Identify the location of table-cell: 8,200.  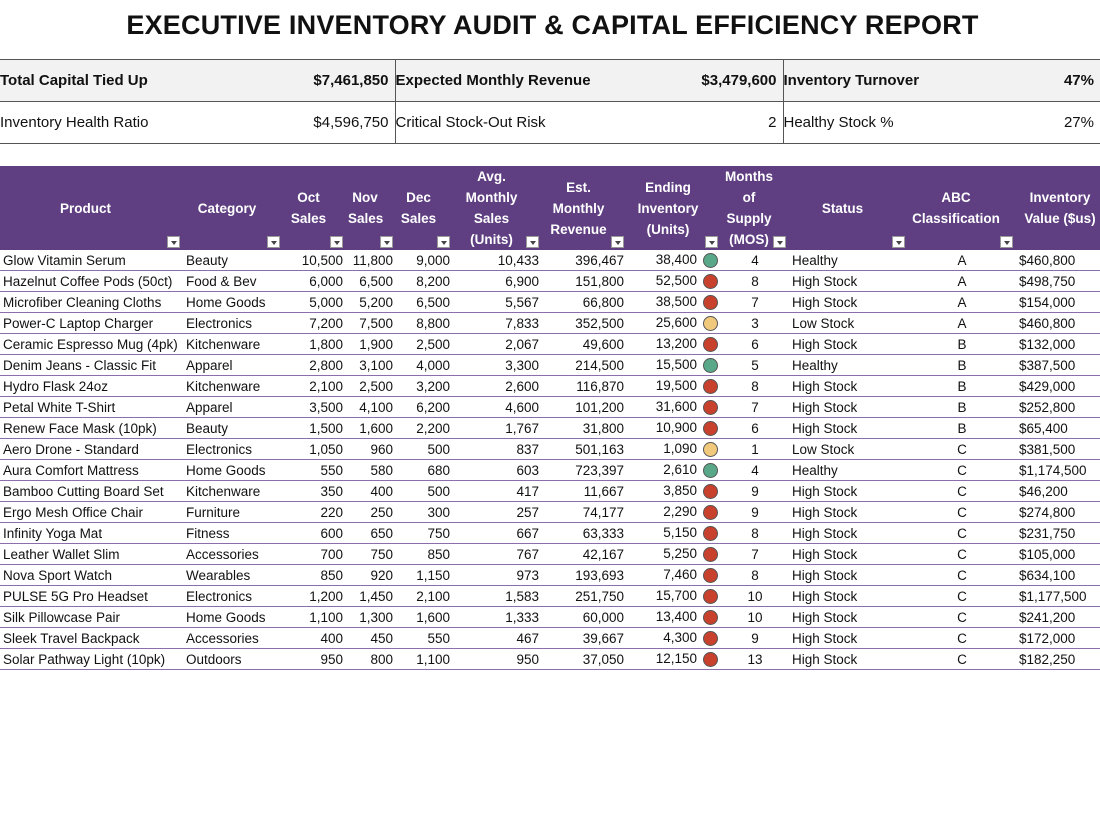
(424, 281).